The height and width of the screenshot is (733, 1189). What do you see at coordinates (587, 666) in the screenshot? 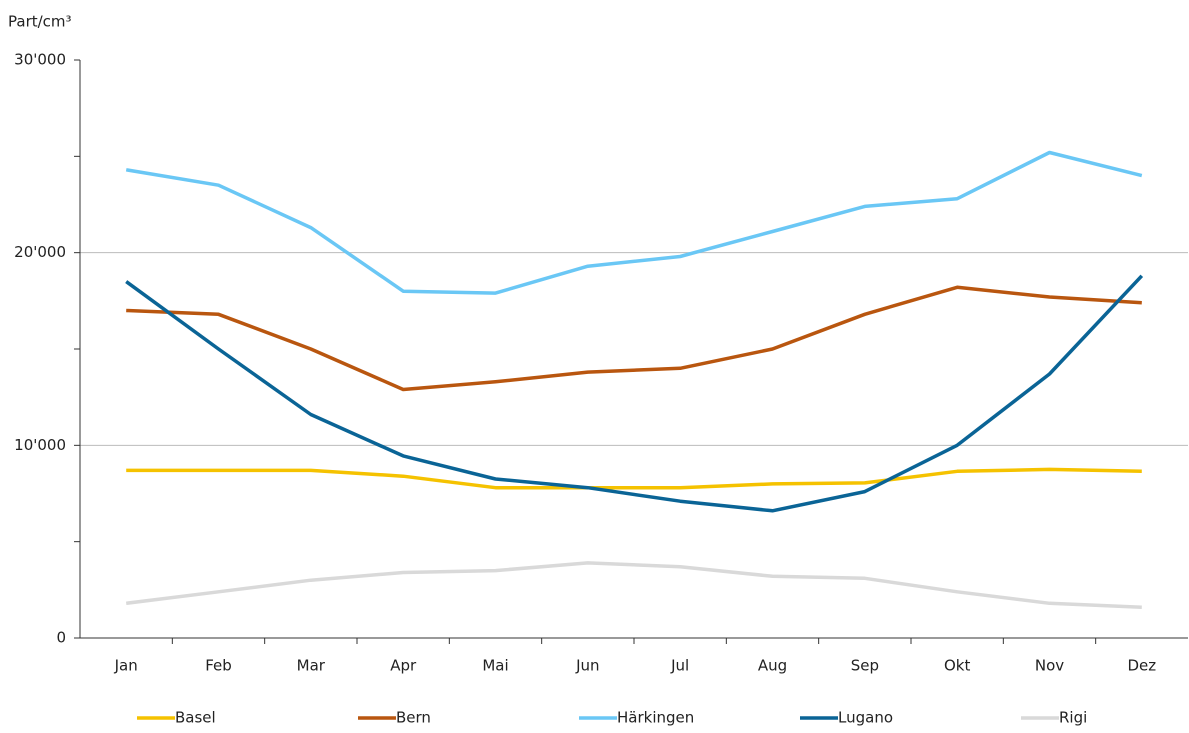
I see `x-tick-label: Jun` at bounding box center [587, 666].